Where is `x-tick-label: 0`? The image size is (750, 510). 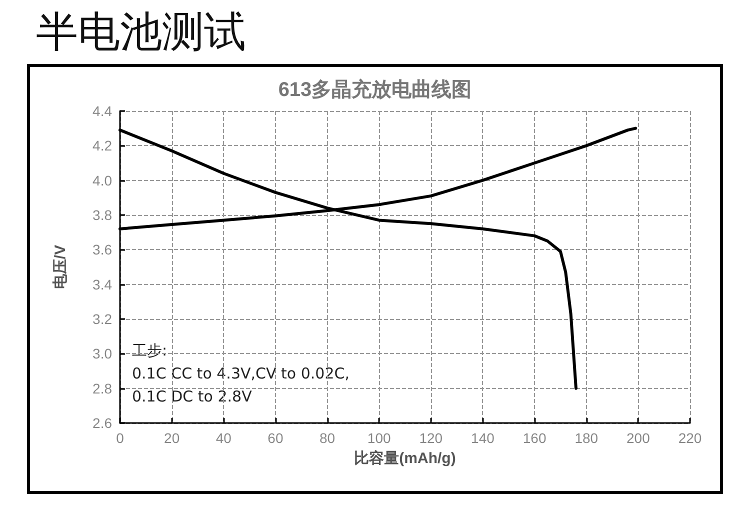
x-tick-label: 0 is located at coordinates (120, 438).